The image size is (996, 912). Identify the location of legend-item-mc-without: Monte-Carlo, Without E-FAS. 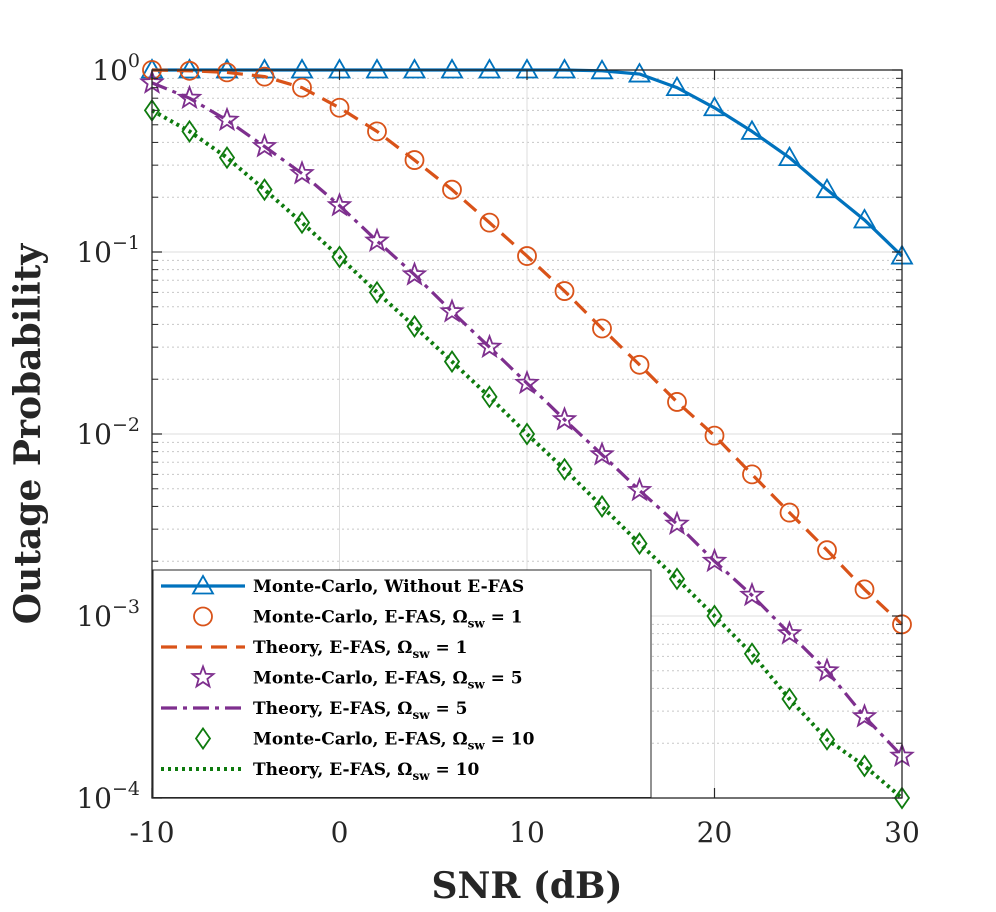
(342, 585).